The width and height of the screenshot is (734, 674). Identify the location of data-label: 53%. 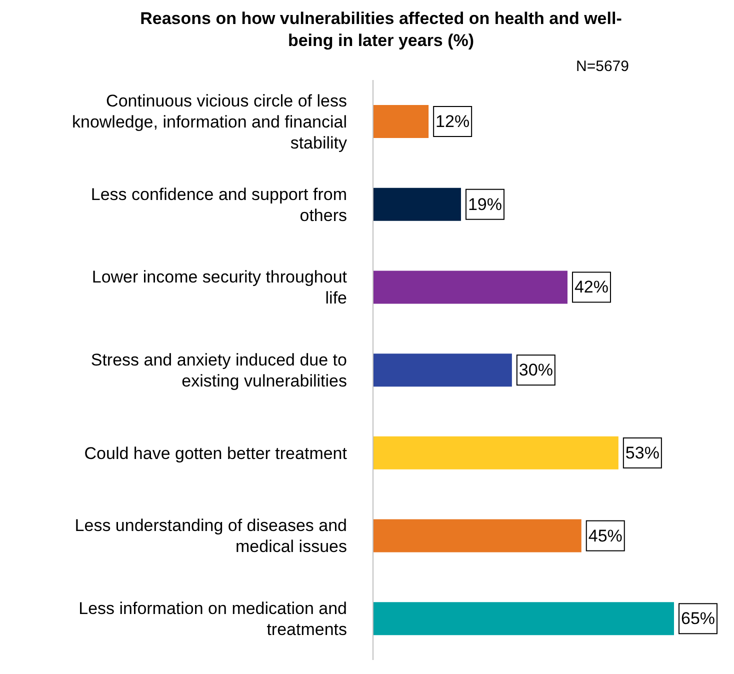
(642, 452).